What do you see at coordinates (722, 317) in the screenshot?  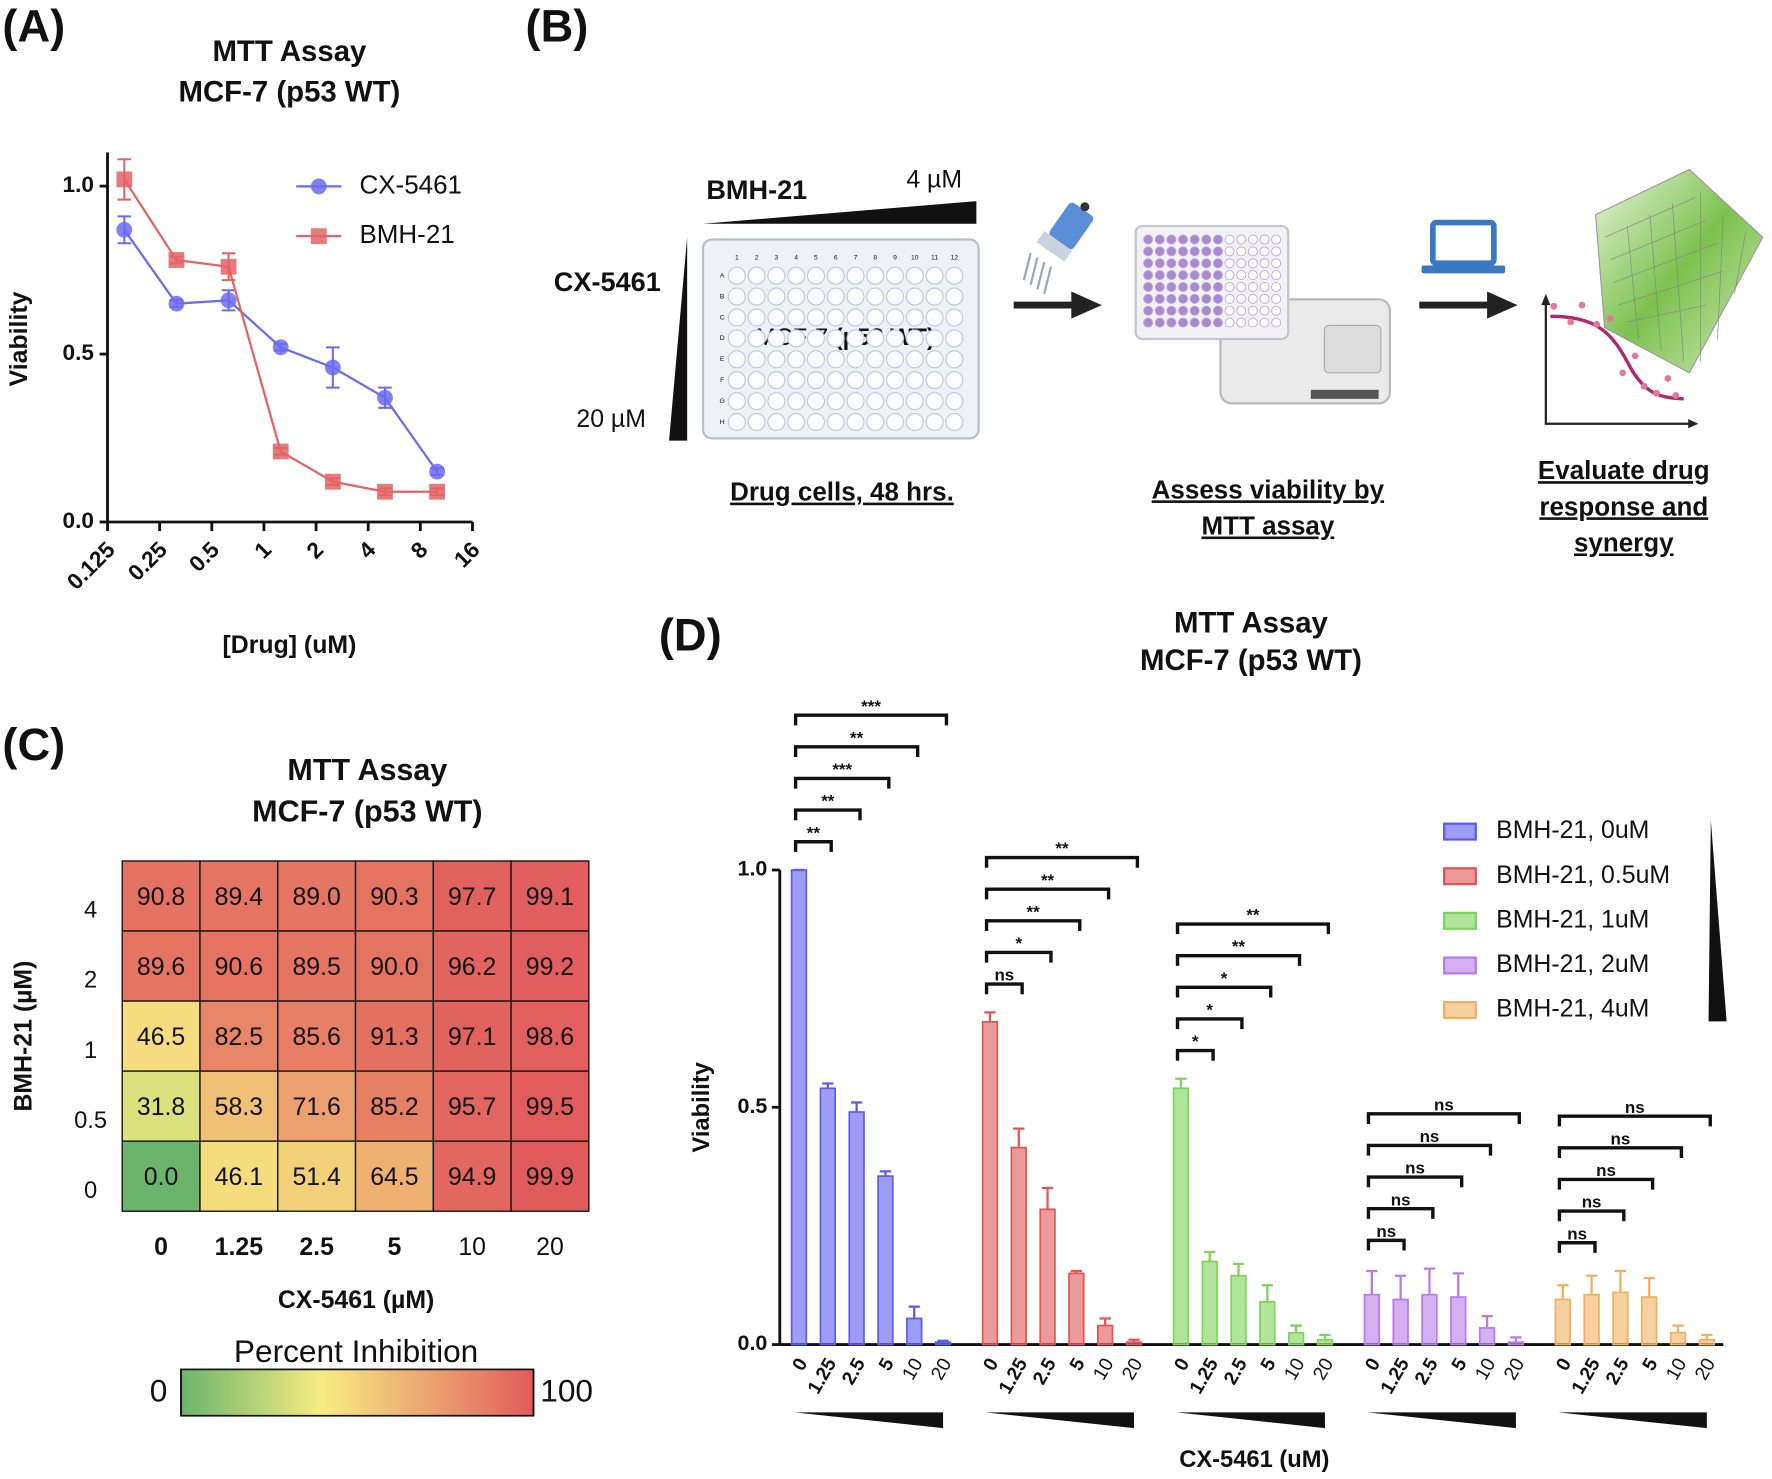 I see `plate-row: C` at bounding box center [722, 317].